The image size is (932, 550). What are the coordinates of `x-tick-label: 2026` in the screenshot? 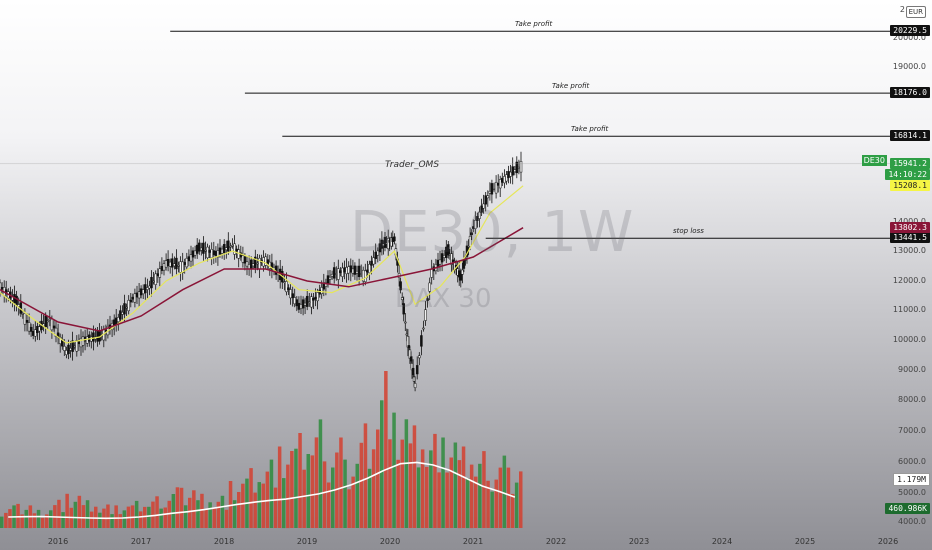 It's located at (888, 541).